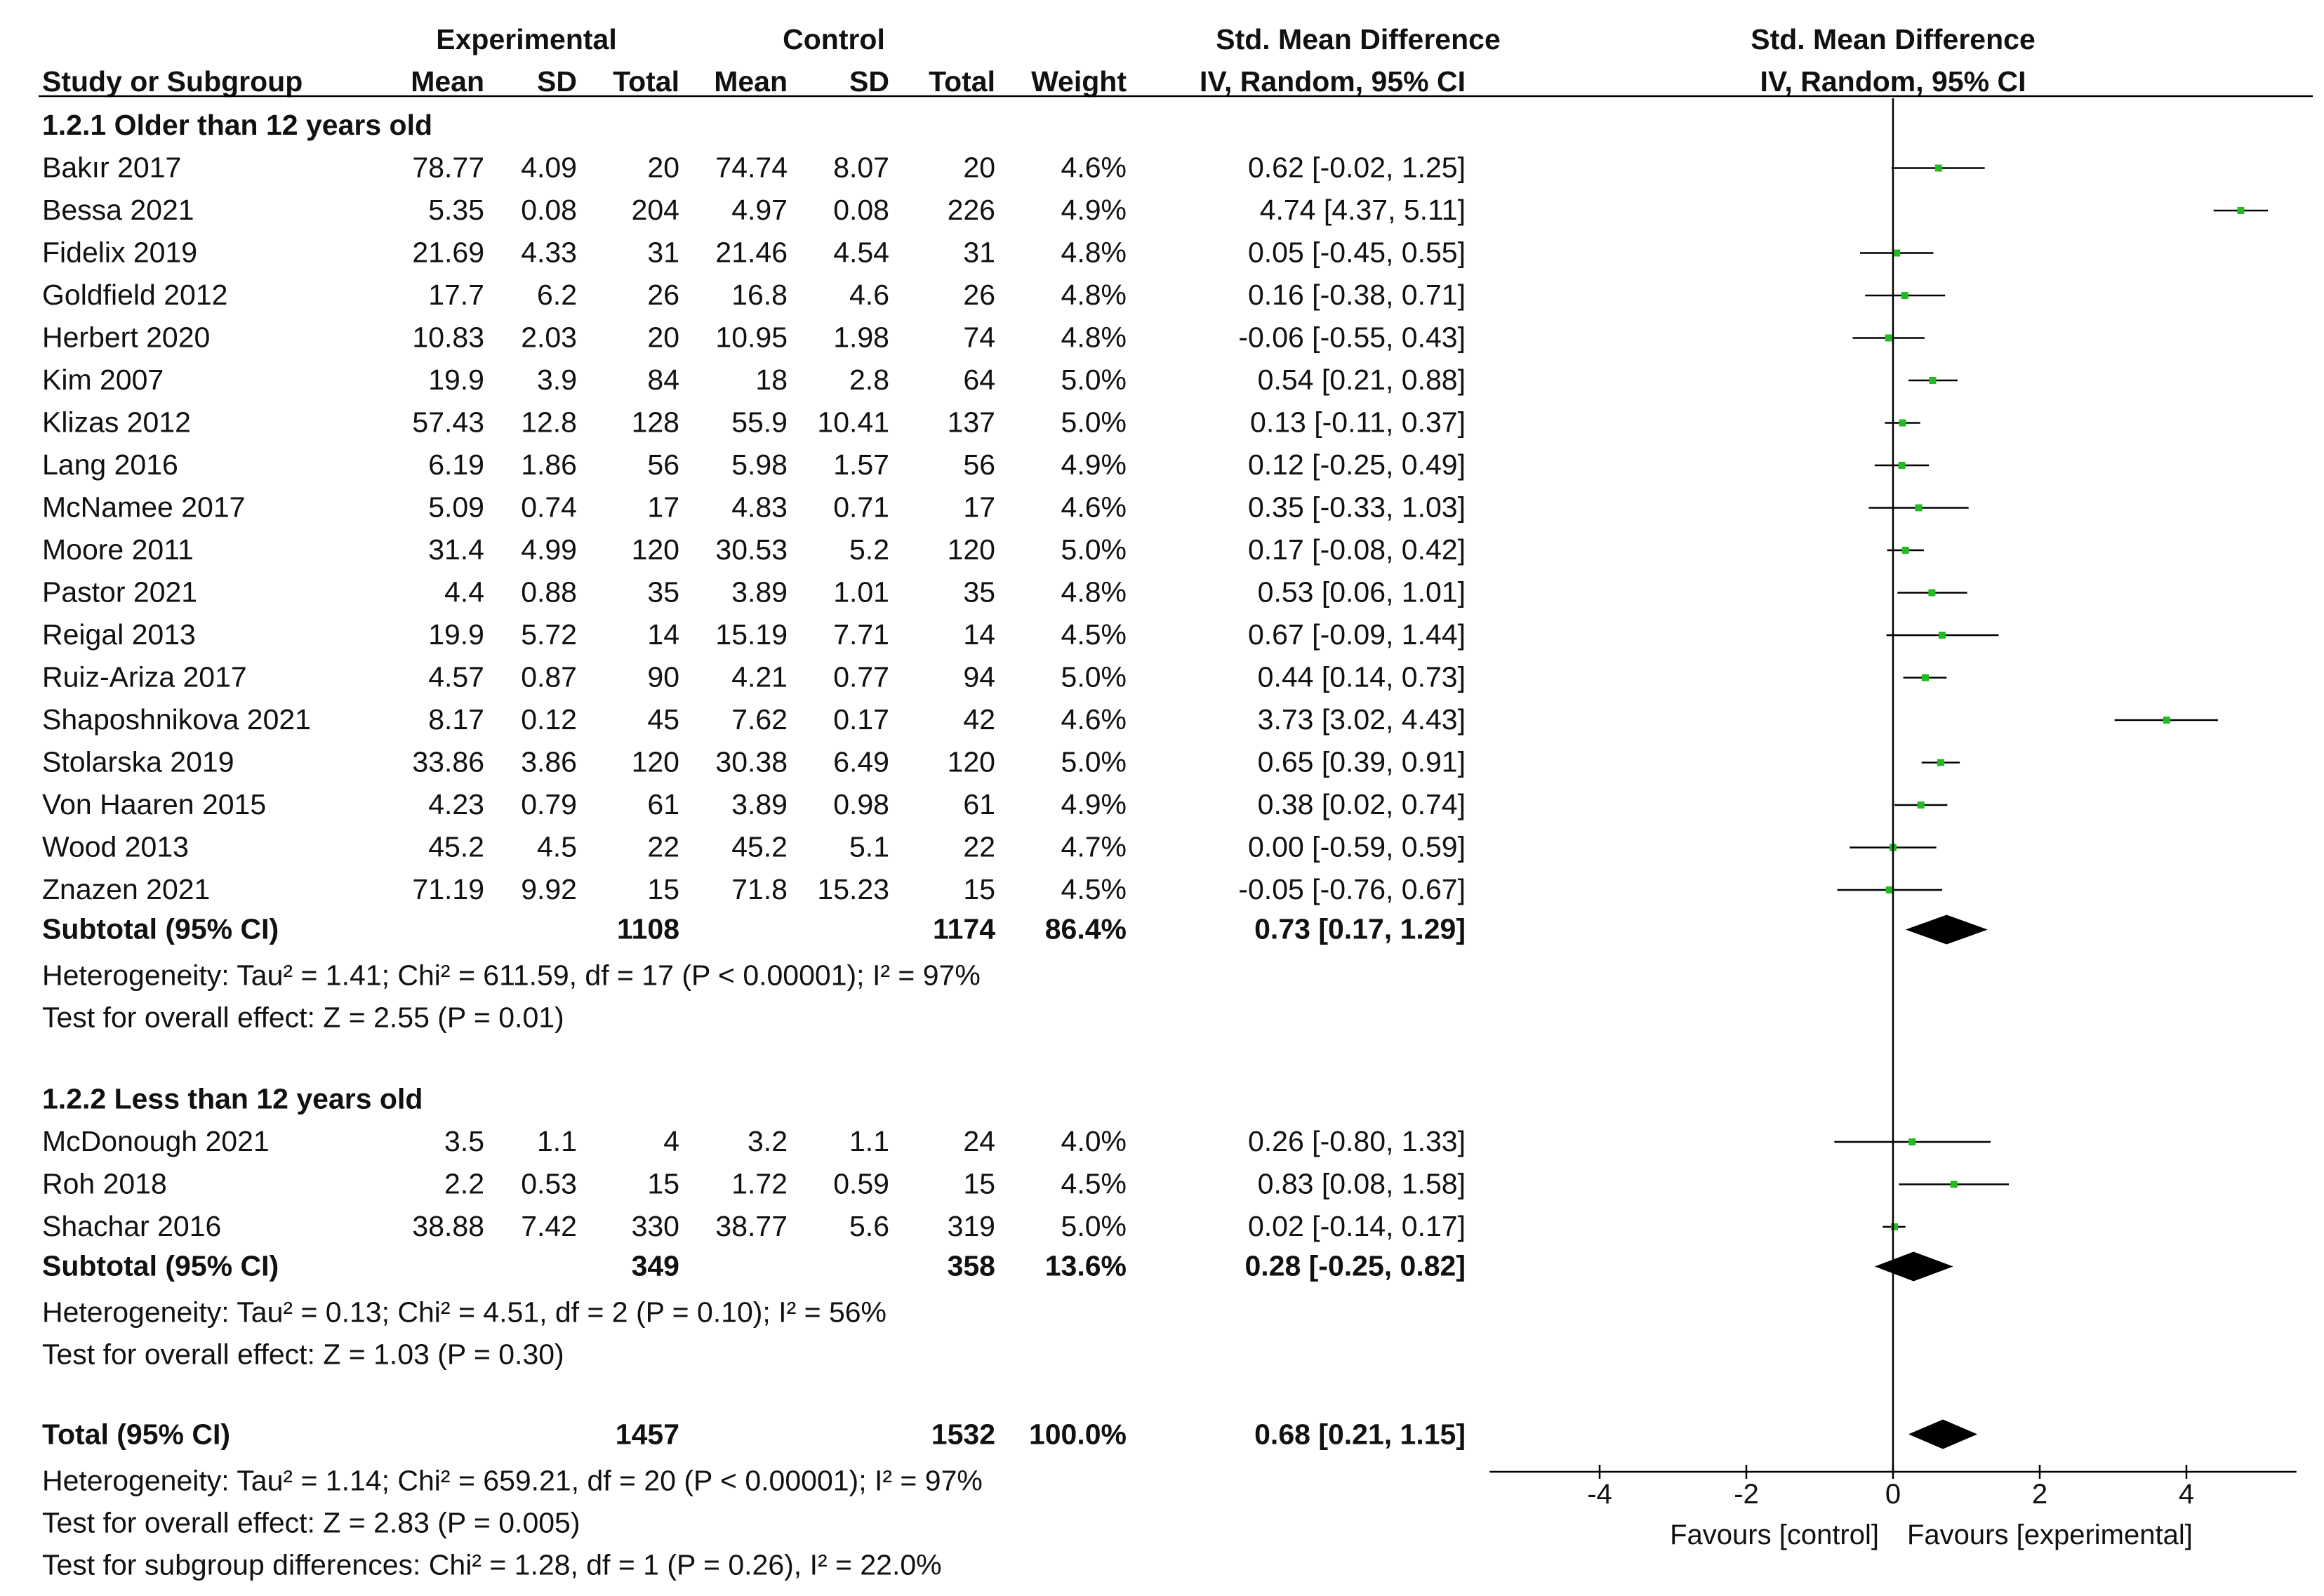 This screenshot has height=1596, width=2324. Describe the element at coordinates (1893, 81) in the screenshot. I see `header-method-right: IV, Random, 95% CI` at that location.